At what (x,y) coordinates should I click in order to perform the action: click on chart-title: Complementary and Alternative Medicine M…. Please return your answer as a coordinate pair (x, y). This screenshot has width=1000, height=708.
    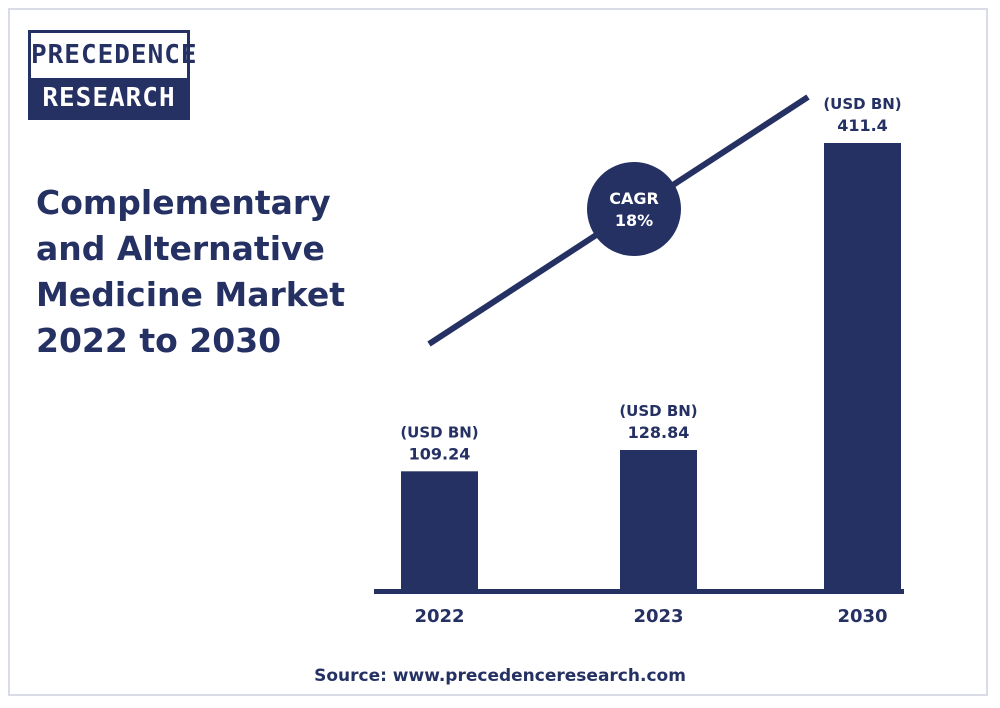
    Looking at the image, I should click on (201, 272).